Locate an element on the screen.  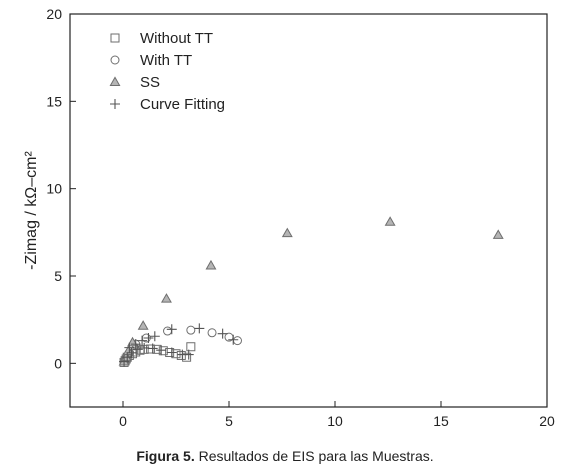
x-tick-label: 10 is located at coordinates (335, 421).